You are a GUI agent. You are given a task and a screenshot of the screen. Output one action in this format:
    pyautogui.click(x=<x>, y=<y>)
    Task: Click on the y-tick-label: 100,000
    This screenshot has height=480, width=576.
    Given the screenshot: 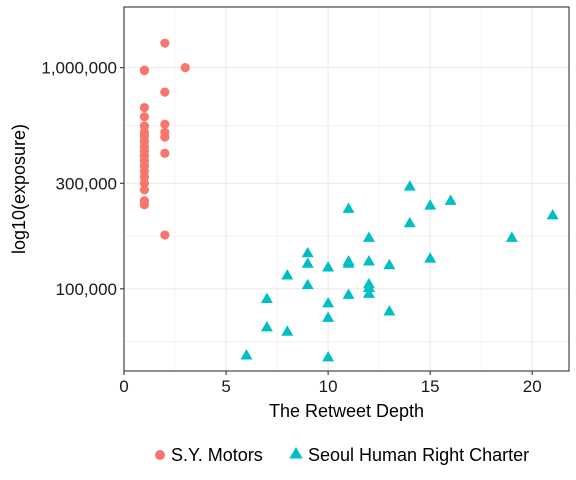 What is the action you would take?
    pyautogui.click(x=86, y=289)
    